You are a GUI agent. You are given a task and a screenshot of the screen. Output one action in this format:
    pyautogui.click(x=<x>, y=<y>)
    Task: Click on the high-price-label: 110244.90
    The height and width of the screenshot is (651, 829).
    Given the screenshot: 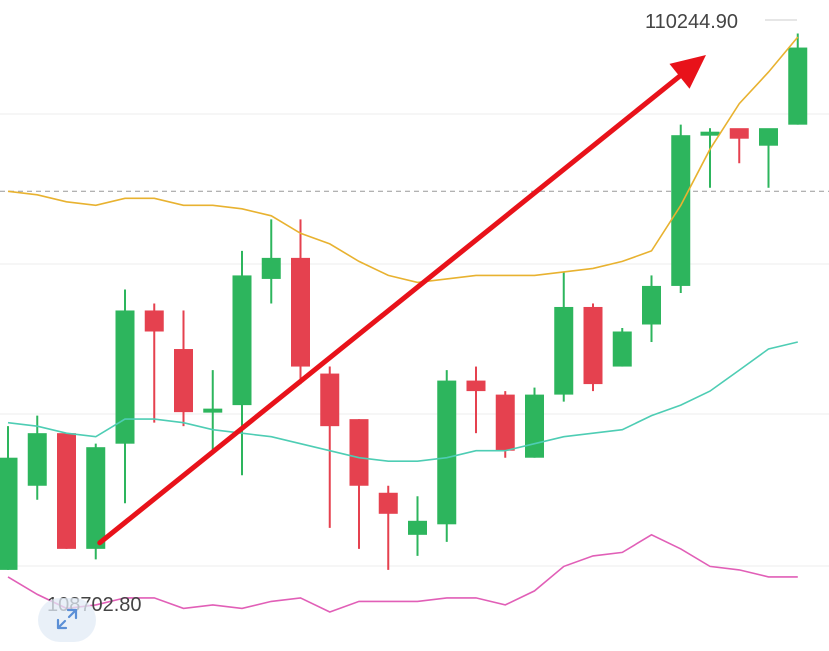 What is the action you would take?
    pyautogui.click(x=691, y=22)
    